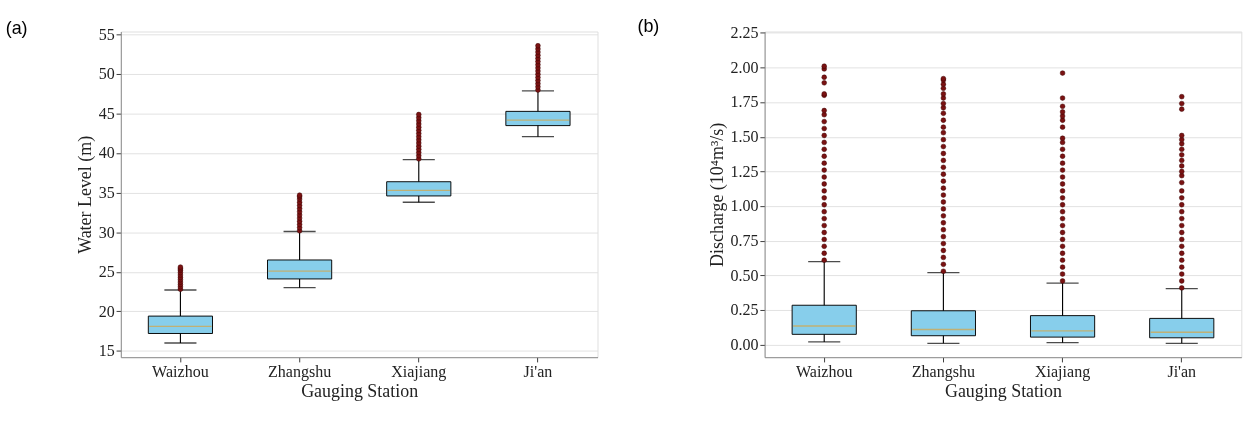 This screenshot has height=425, width=1247. I want to click on y-tick-label: 35, so click(106, 192).